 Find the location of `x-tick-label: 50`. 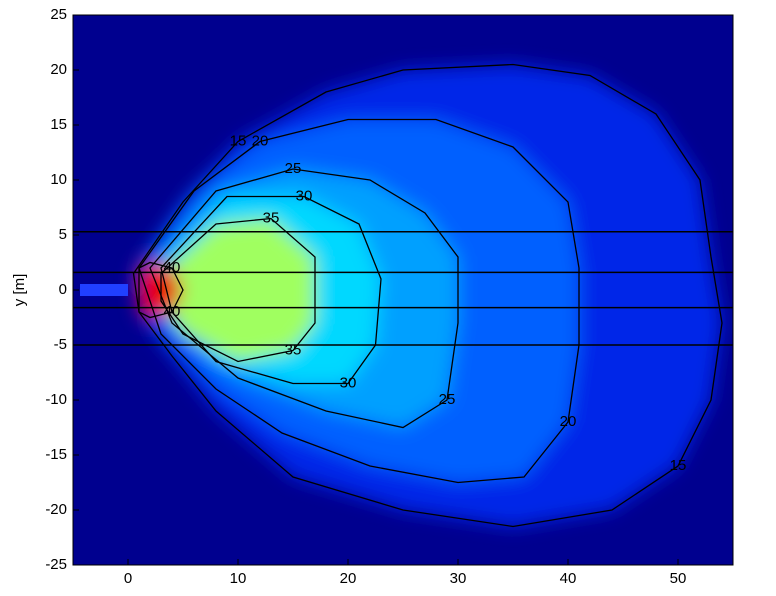

x-tick-label: 50 is located at coordinates (678, 578).